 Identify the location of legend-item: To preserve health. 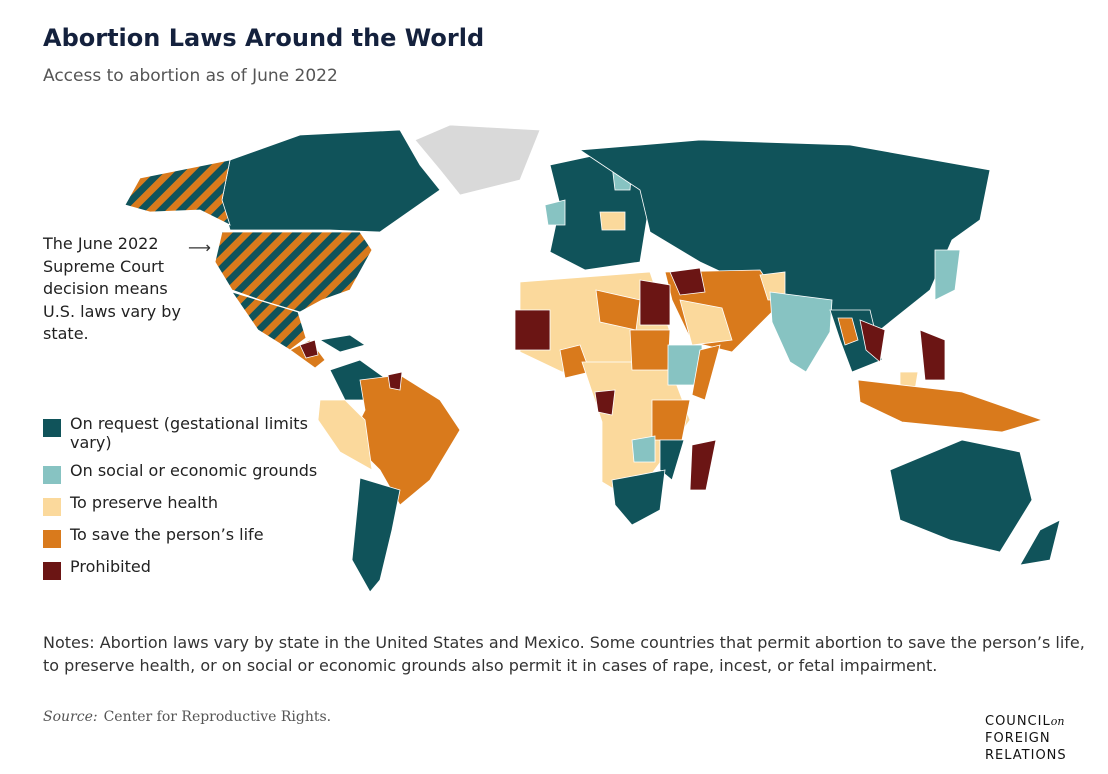
(193, 504).